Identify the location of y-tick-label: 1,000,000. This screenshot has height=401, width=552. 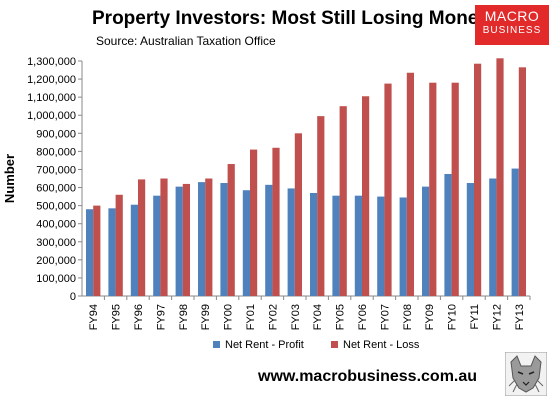
(51, 116).